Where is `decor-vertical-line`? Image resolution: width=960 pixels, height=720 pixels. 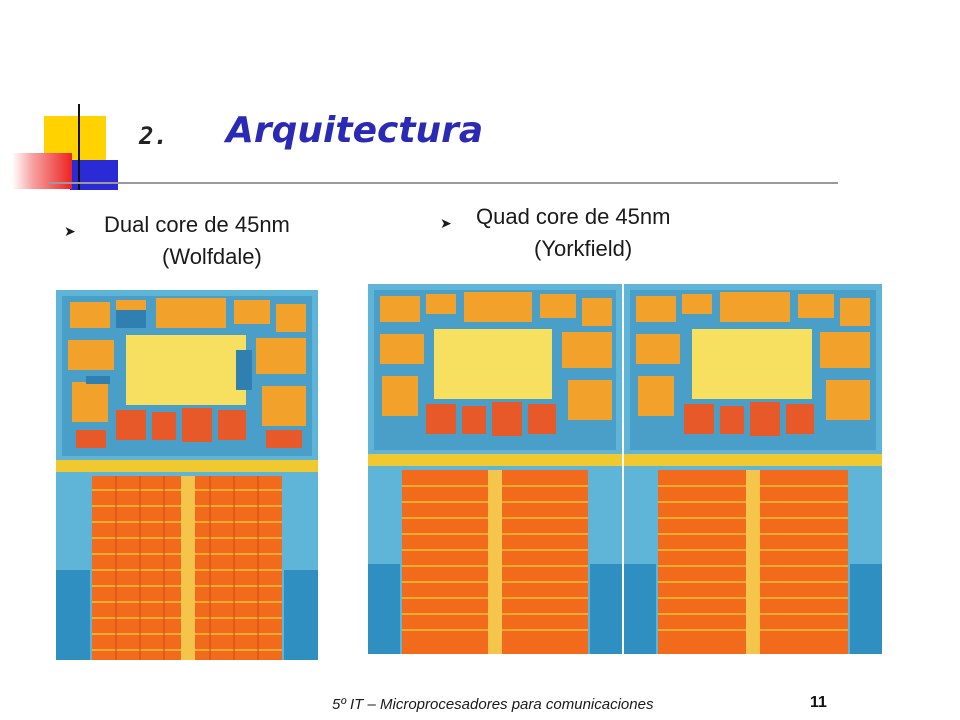 decor-vertical-line is located at coordinates (79, 147).